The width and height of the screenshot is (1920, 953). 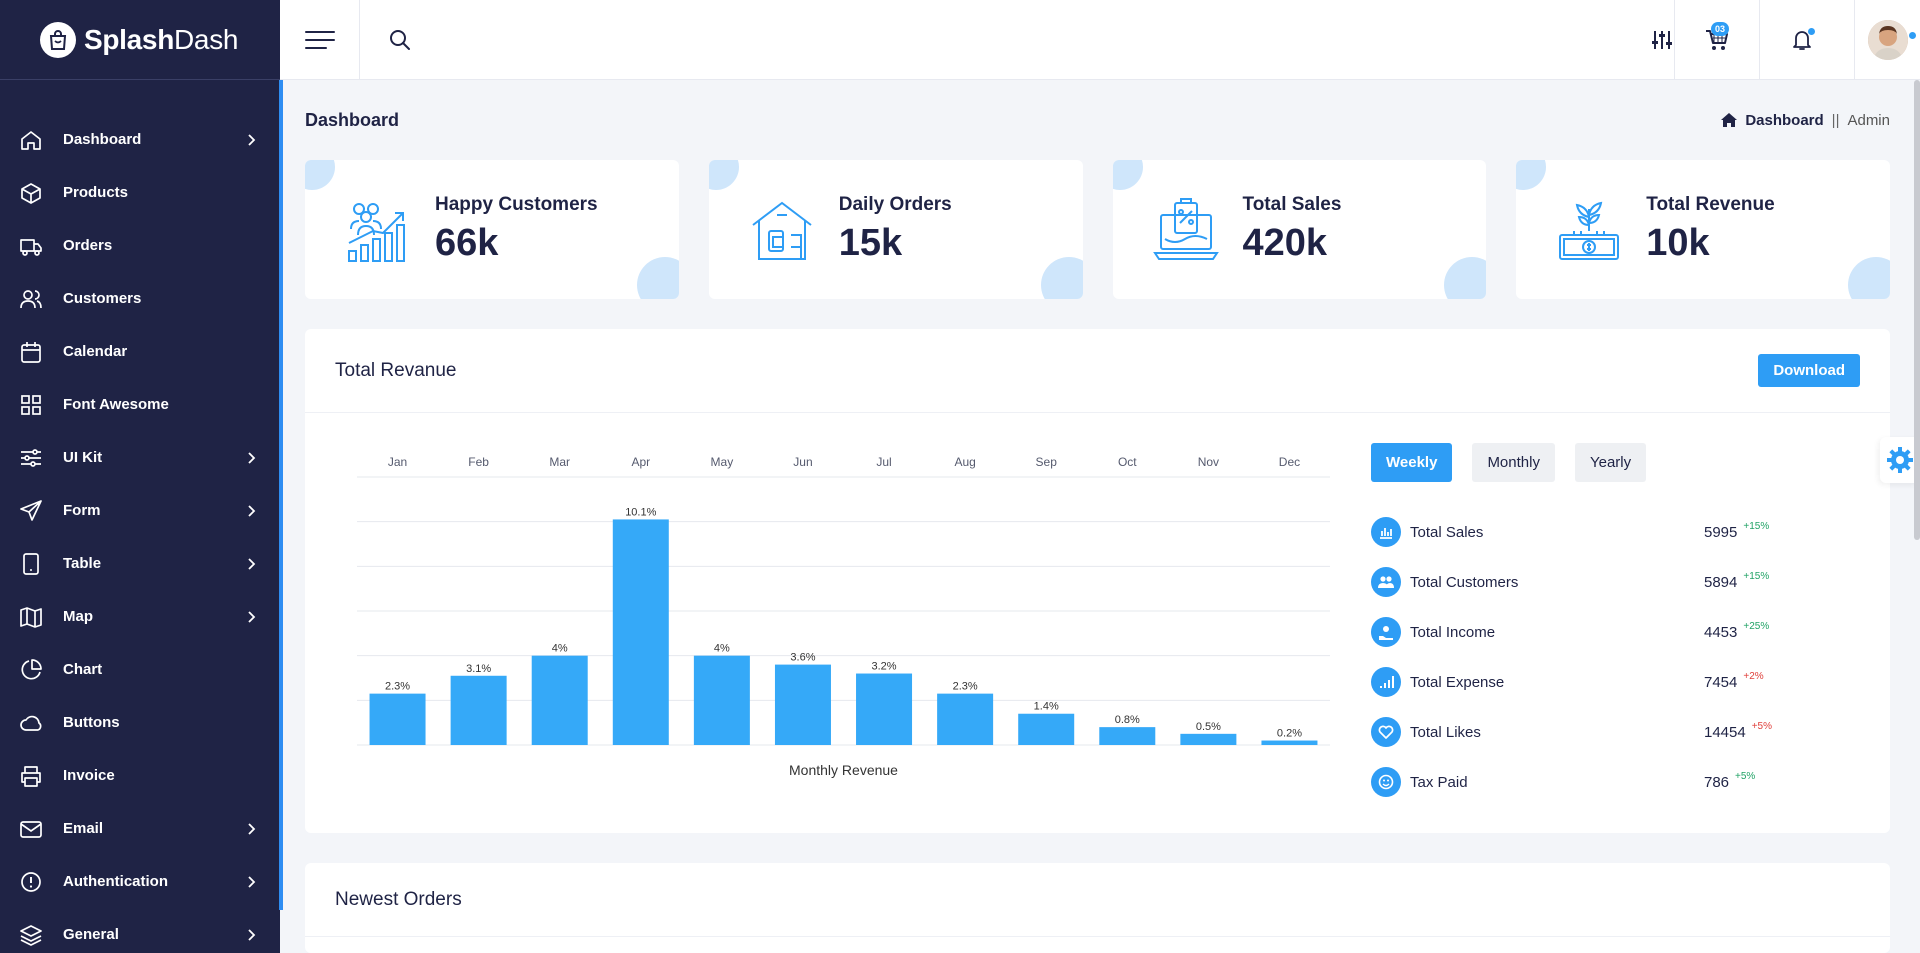 I want to click on bar-may, so click(x=721, y=700).